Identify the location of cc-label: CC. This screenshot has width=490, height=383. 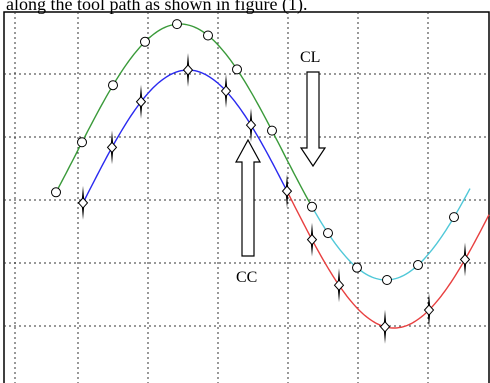
(246, 277).